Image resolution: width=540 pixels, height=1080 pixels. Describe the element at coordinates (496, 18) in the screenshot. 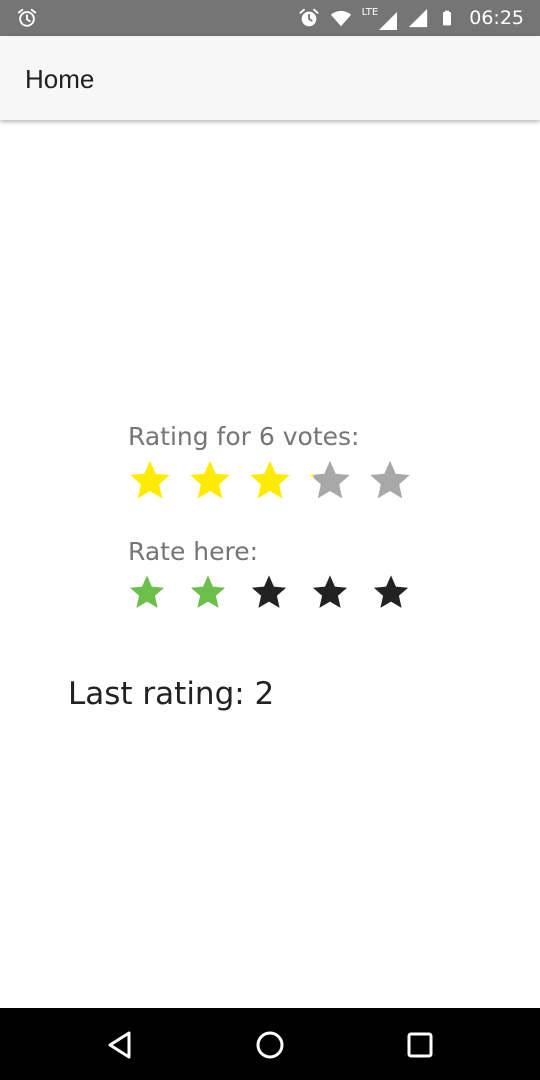

I see `status-time: 06:25` at that location.